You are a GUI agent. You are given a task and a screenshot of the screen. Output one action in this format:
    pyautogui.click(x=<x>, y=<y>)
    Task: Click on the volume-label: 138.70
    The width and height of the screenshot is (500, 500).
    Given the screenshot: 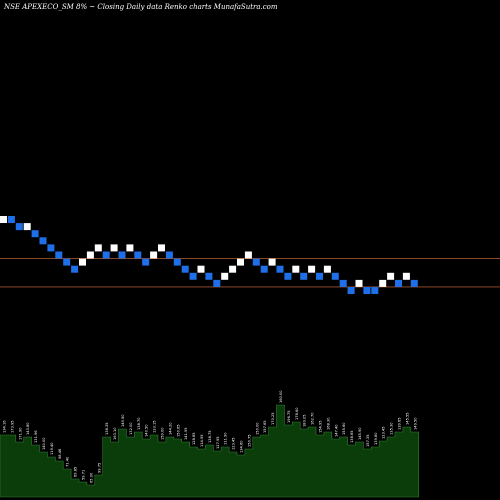 What is the action you would take?
    pyautogui.click(x=139, y=423)
    